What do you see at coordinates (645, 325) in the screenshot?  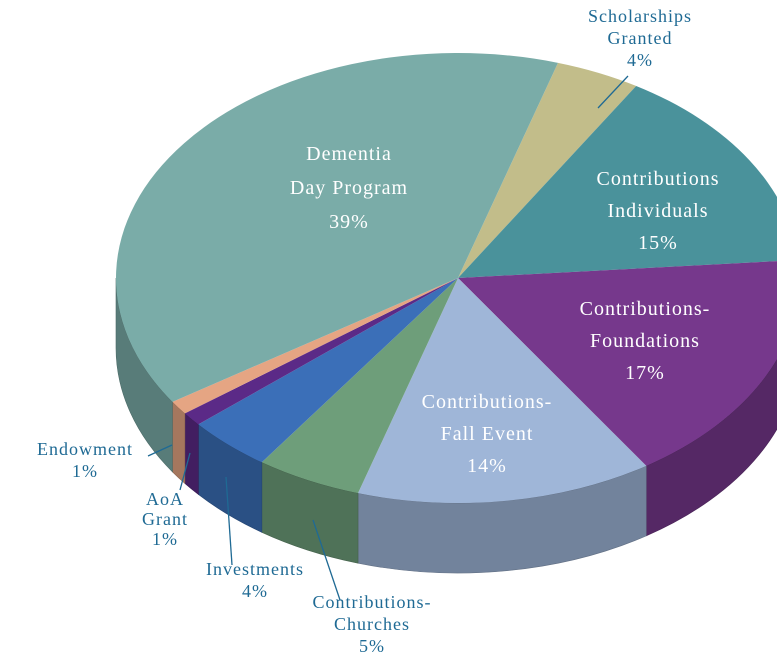 I see `slice-label: Contributions-Foundations` at bounding box center [645, 325].